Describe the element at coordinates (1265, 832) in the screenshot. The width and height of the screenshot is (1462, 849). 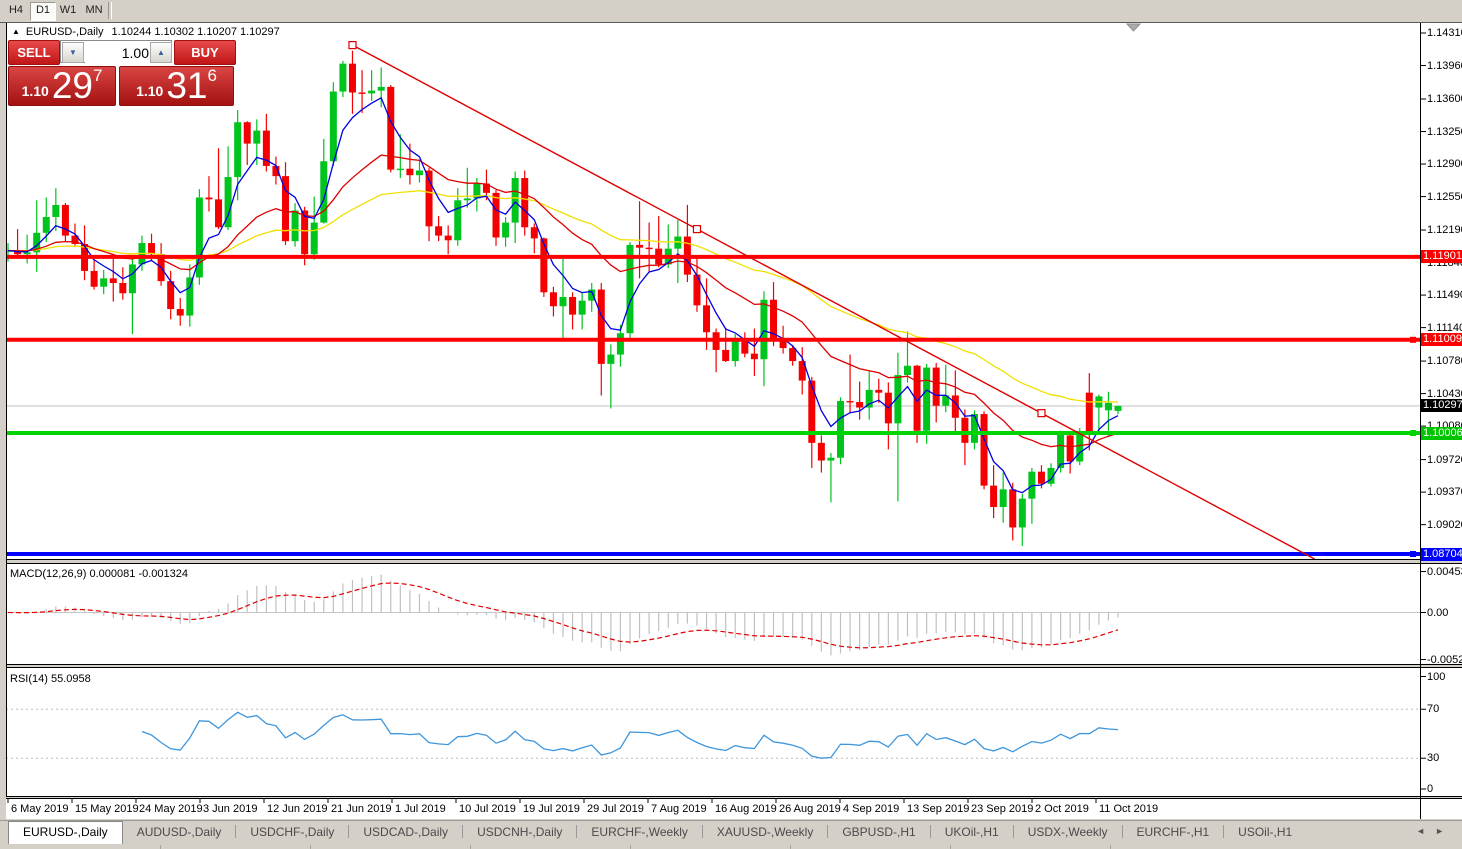
I see `chart-tab-usoil-h1: USOil-,H1` at that location.